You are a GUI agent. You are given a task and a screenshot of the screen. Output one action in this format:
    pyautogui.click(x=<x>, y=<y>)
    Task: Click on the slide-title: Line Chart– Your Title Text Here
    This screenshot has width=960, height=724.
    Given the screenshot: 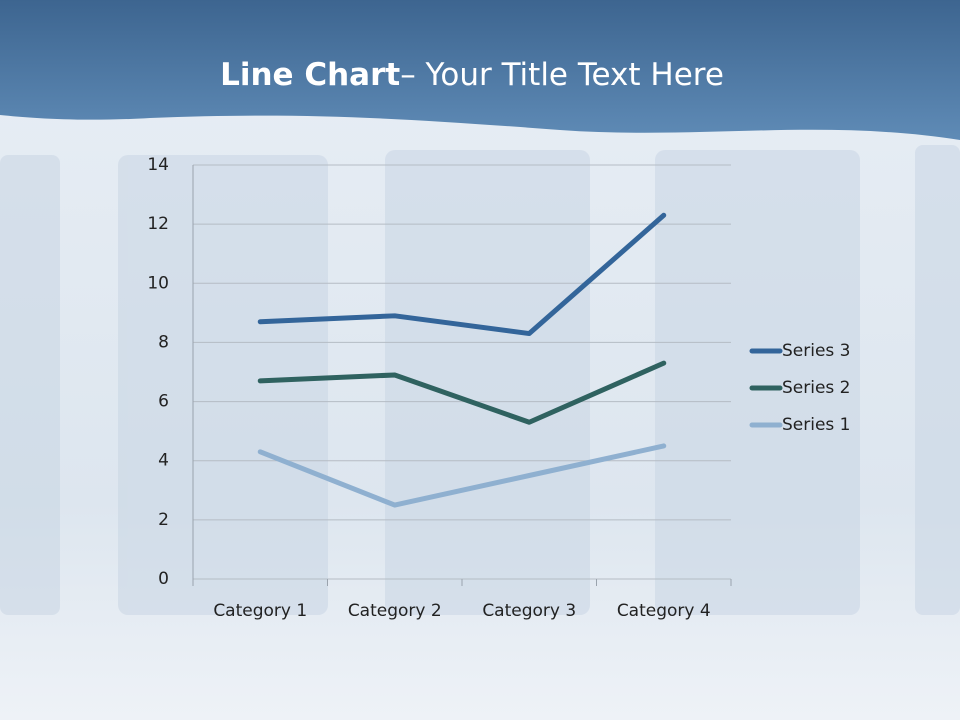 What is the action you would take?
    pyautogui.click(x=472, y=75)
    